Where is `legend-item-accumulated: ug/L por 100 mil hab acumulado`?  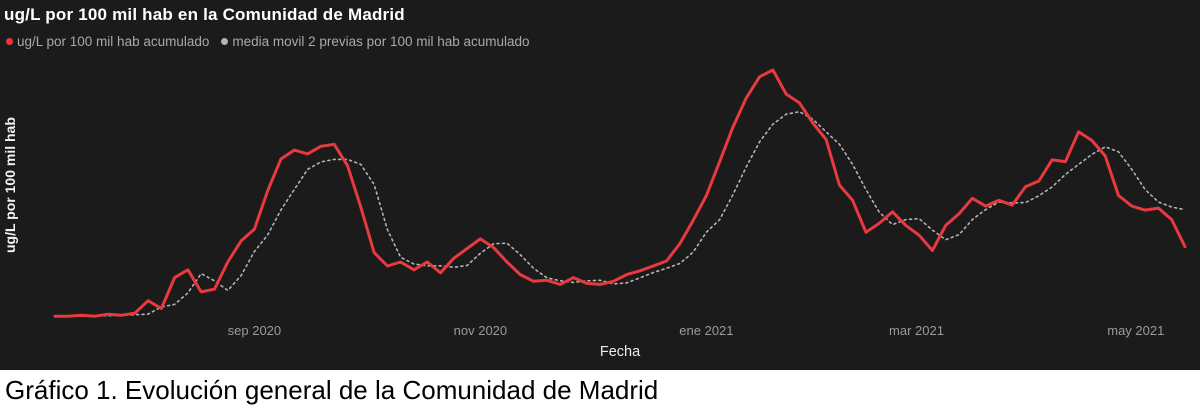
legend-item-accumulated: ug/L por 100 mil hab acumulado is located at coordinates (107, 41).